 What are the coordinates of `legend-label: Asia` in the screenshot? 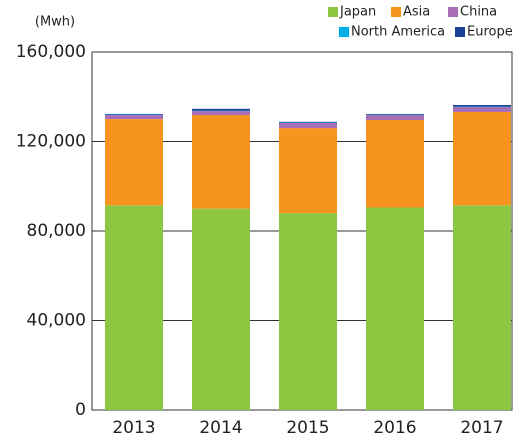 It's located at (416, 12).